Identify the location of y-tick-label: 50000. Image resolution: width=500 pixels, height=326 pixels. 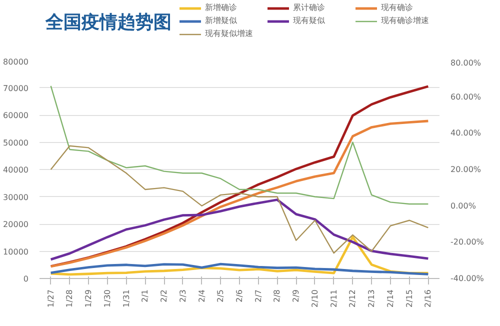
(16, 143).